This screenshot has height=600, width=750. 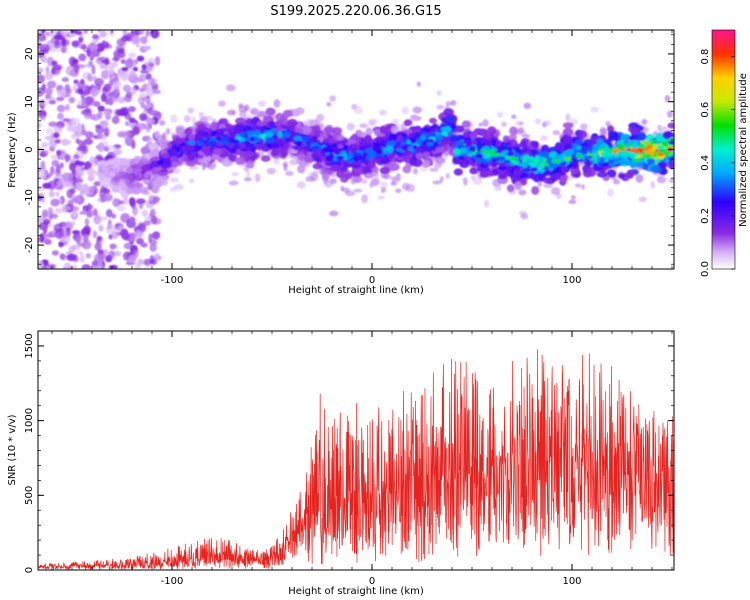 What do you see at coordinates (743, 150) in the screenshot?
I see `colorbar-label: Normalized spectral amplitude` at bounding box center [743, 150].